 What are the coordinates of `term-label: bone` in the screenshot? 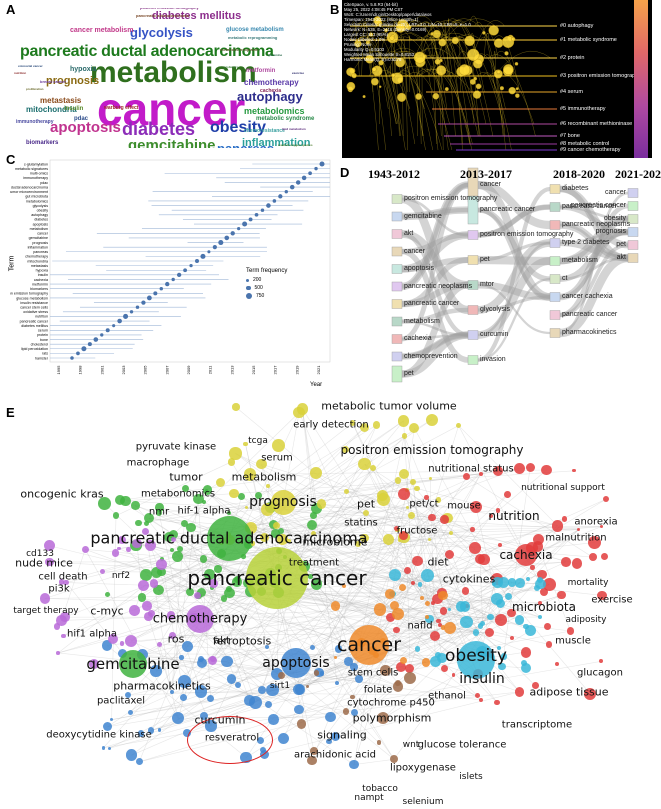 It's located at (44, 340).